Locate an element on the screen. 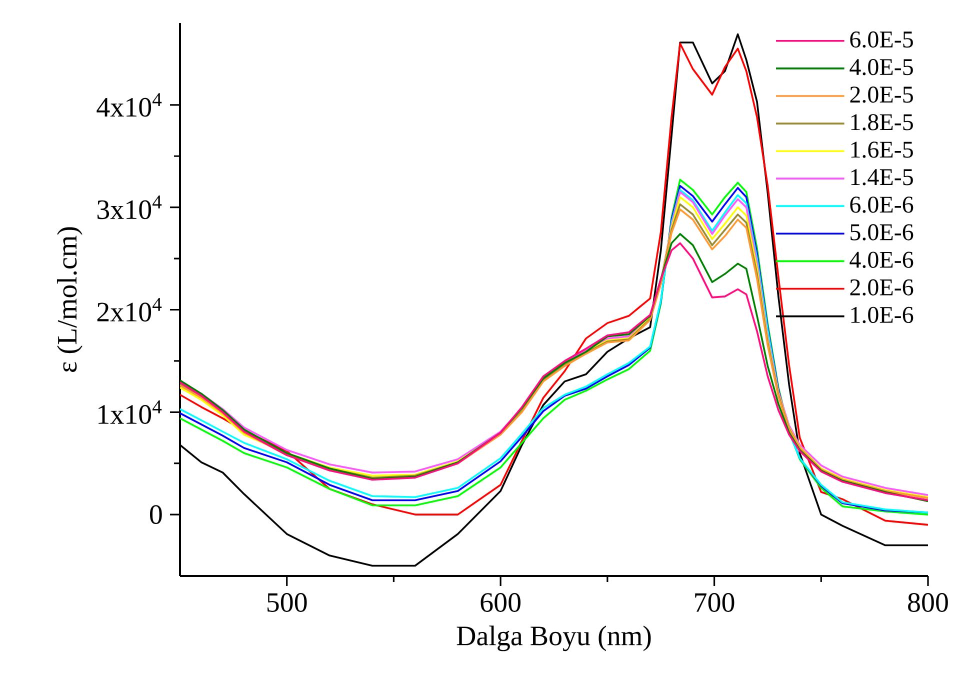 The image size is (953, 686). legend-label: 2.0E-6 is located at coordinates (882, 287).